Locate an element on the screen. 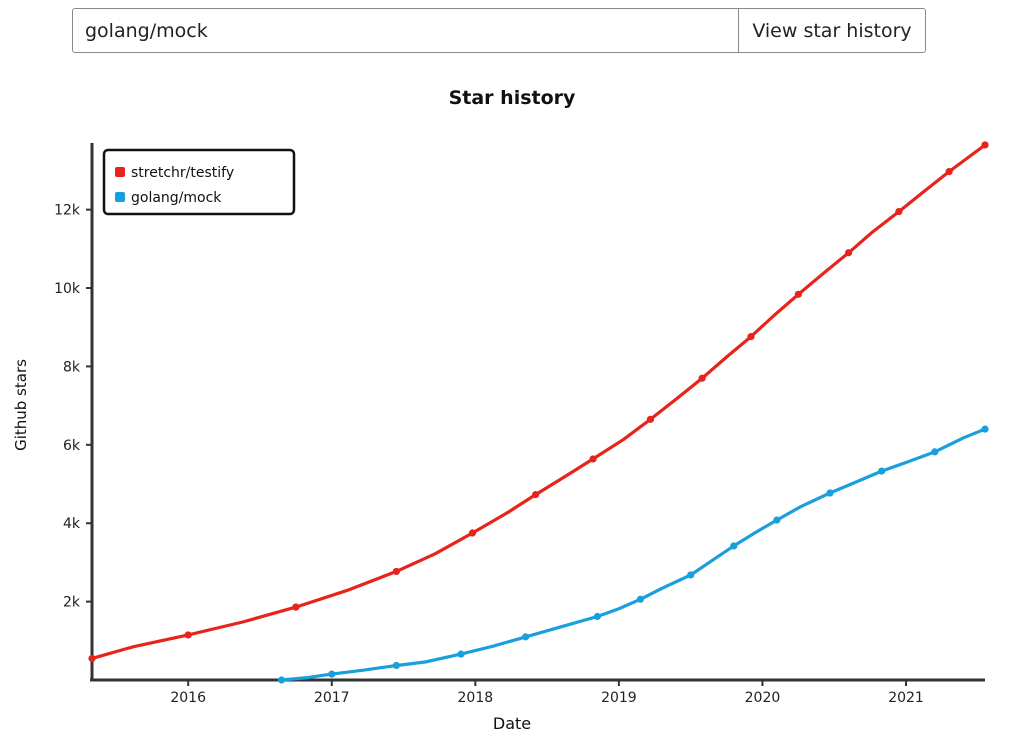  x-tick-label: 2020 is located at coordinates (763, 698).